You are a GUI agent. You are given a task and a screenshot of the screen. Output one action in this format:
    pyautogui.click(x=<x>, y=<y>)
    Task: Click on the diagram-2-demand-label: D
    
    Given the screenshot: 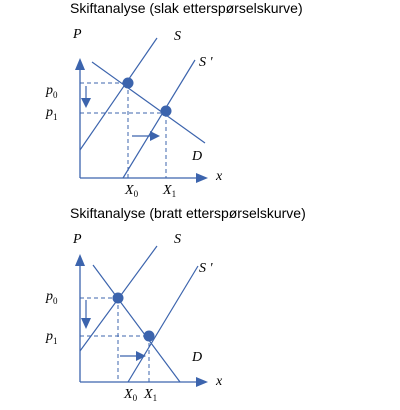 What is the action you would take?
    pyautogui.click(x=196, y=357)
    